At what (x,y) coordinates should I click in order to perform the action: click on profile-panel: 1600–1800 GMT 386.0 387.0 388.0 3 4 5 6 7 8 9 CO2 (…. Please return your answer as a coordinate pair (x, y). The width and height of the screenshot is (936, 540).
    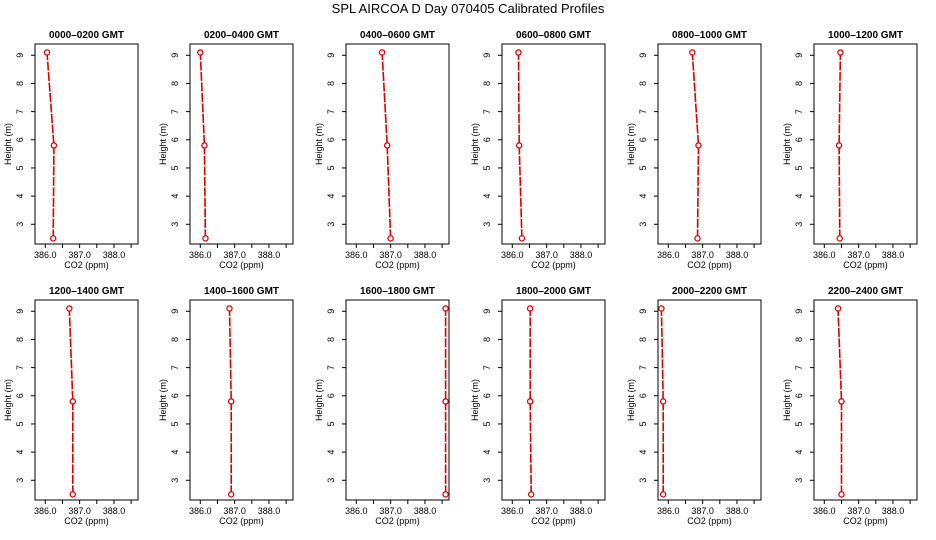
    Looking at the image, I should click on (382, 406).